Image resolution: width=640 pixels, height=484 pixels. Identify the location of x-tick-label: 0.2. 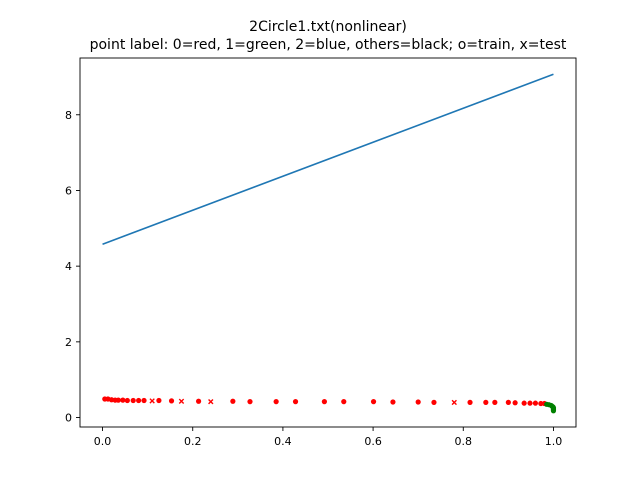
(193, 441).